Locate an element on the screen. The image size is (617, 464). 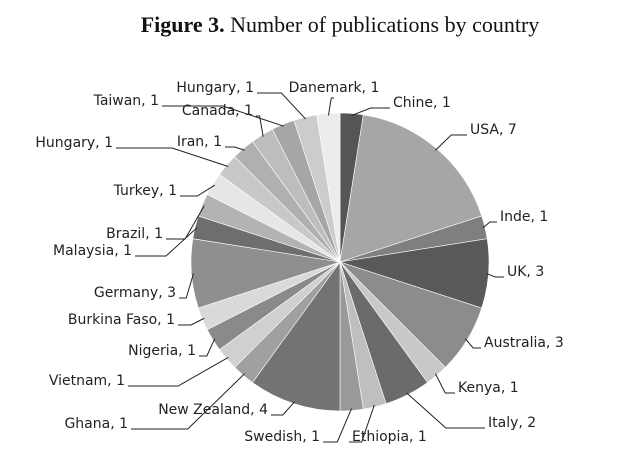
slice-label: Swedish, 1 is located at coordinates (282, 437).